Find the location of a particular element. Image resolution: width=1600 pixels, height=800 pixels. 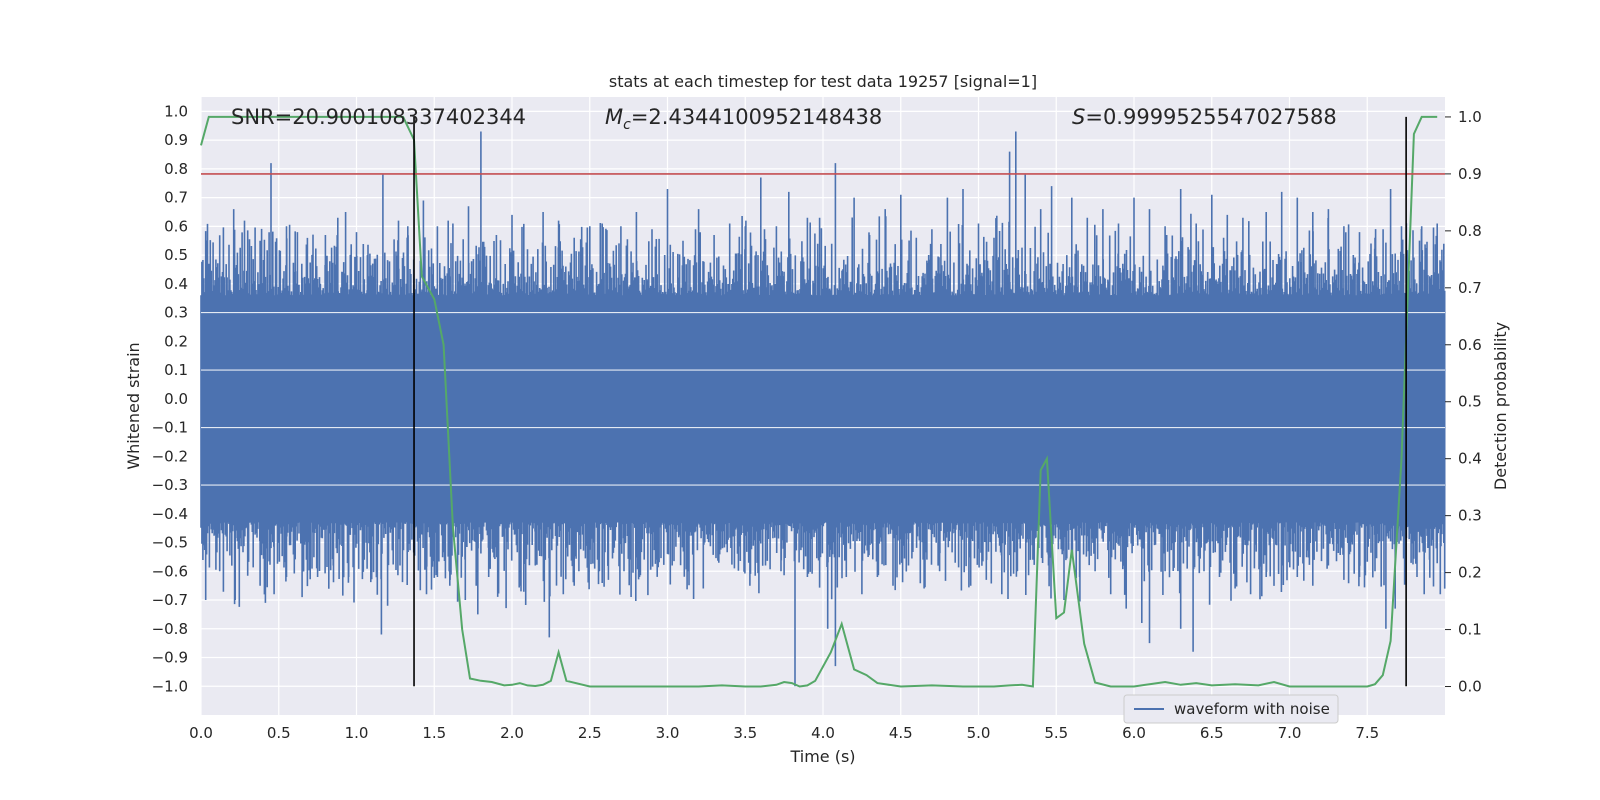

x-tick-label: 0.5 is located at coordinates (279, 733).